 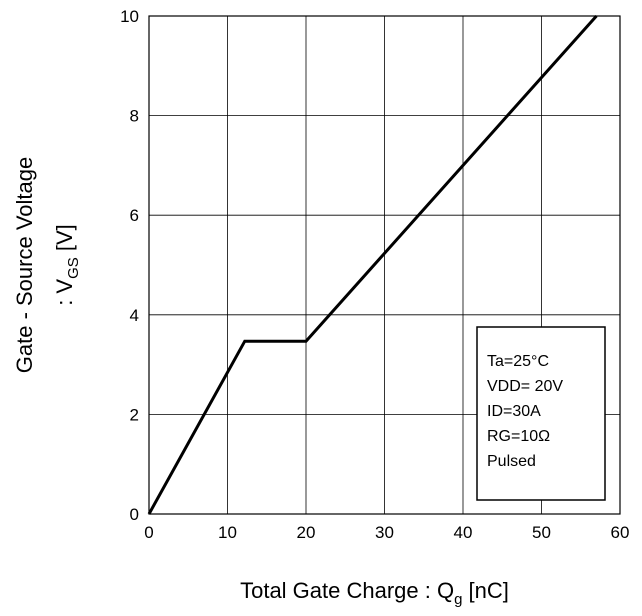 What do you see at coordinates (134, 116) in the screenshot?
I see `y-tick-label: 8` at bounding box center [134, 116].